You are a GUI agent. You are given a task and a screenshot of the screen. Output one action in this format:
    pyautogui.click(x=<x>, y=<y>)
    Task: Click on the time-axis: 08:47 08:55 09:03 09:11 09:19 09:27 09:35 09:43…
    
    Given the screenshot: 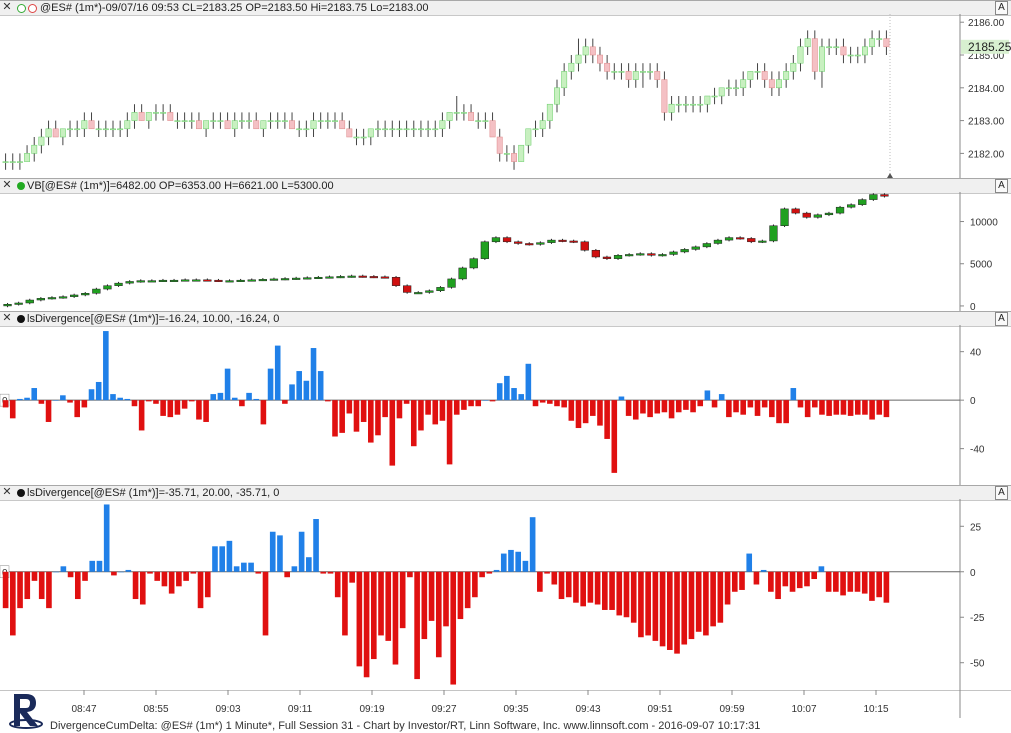 What is the action you would take?
    pyautogui.click(x=505, y=704)
    